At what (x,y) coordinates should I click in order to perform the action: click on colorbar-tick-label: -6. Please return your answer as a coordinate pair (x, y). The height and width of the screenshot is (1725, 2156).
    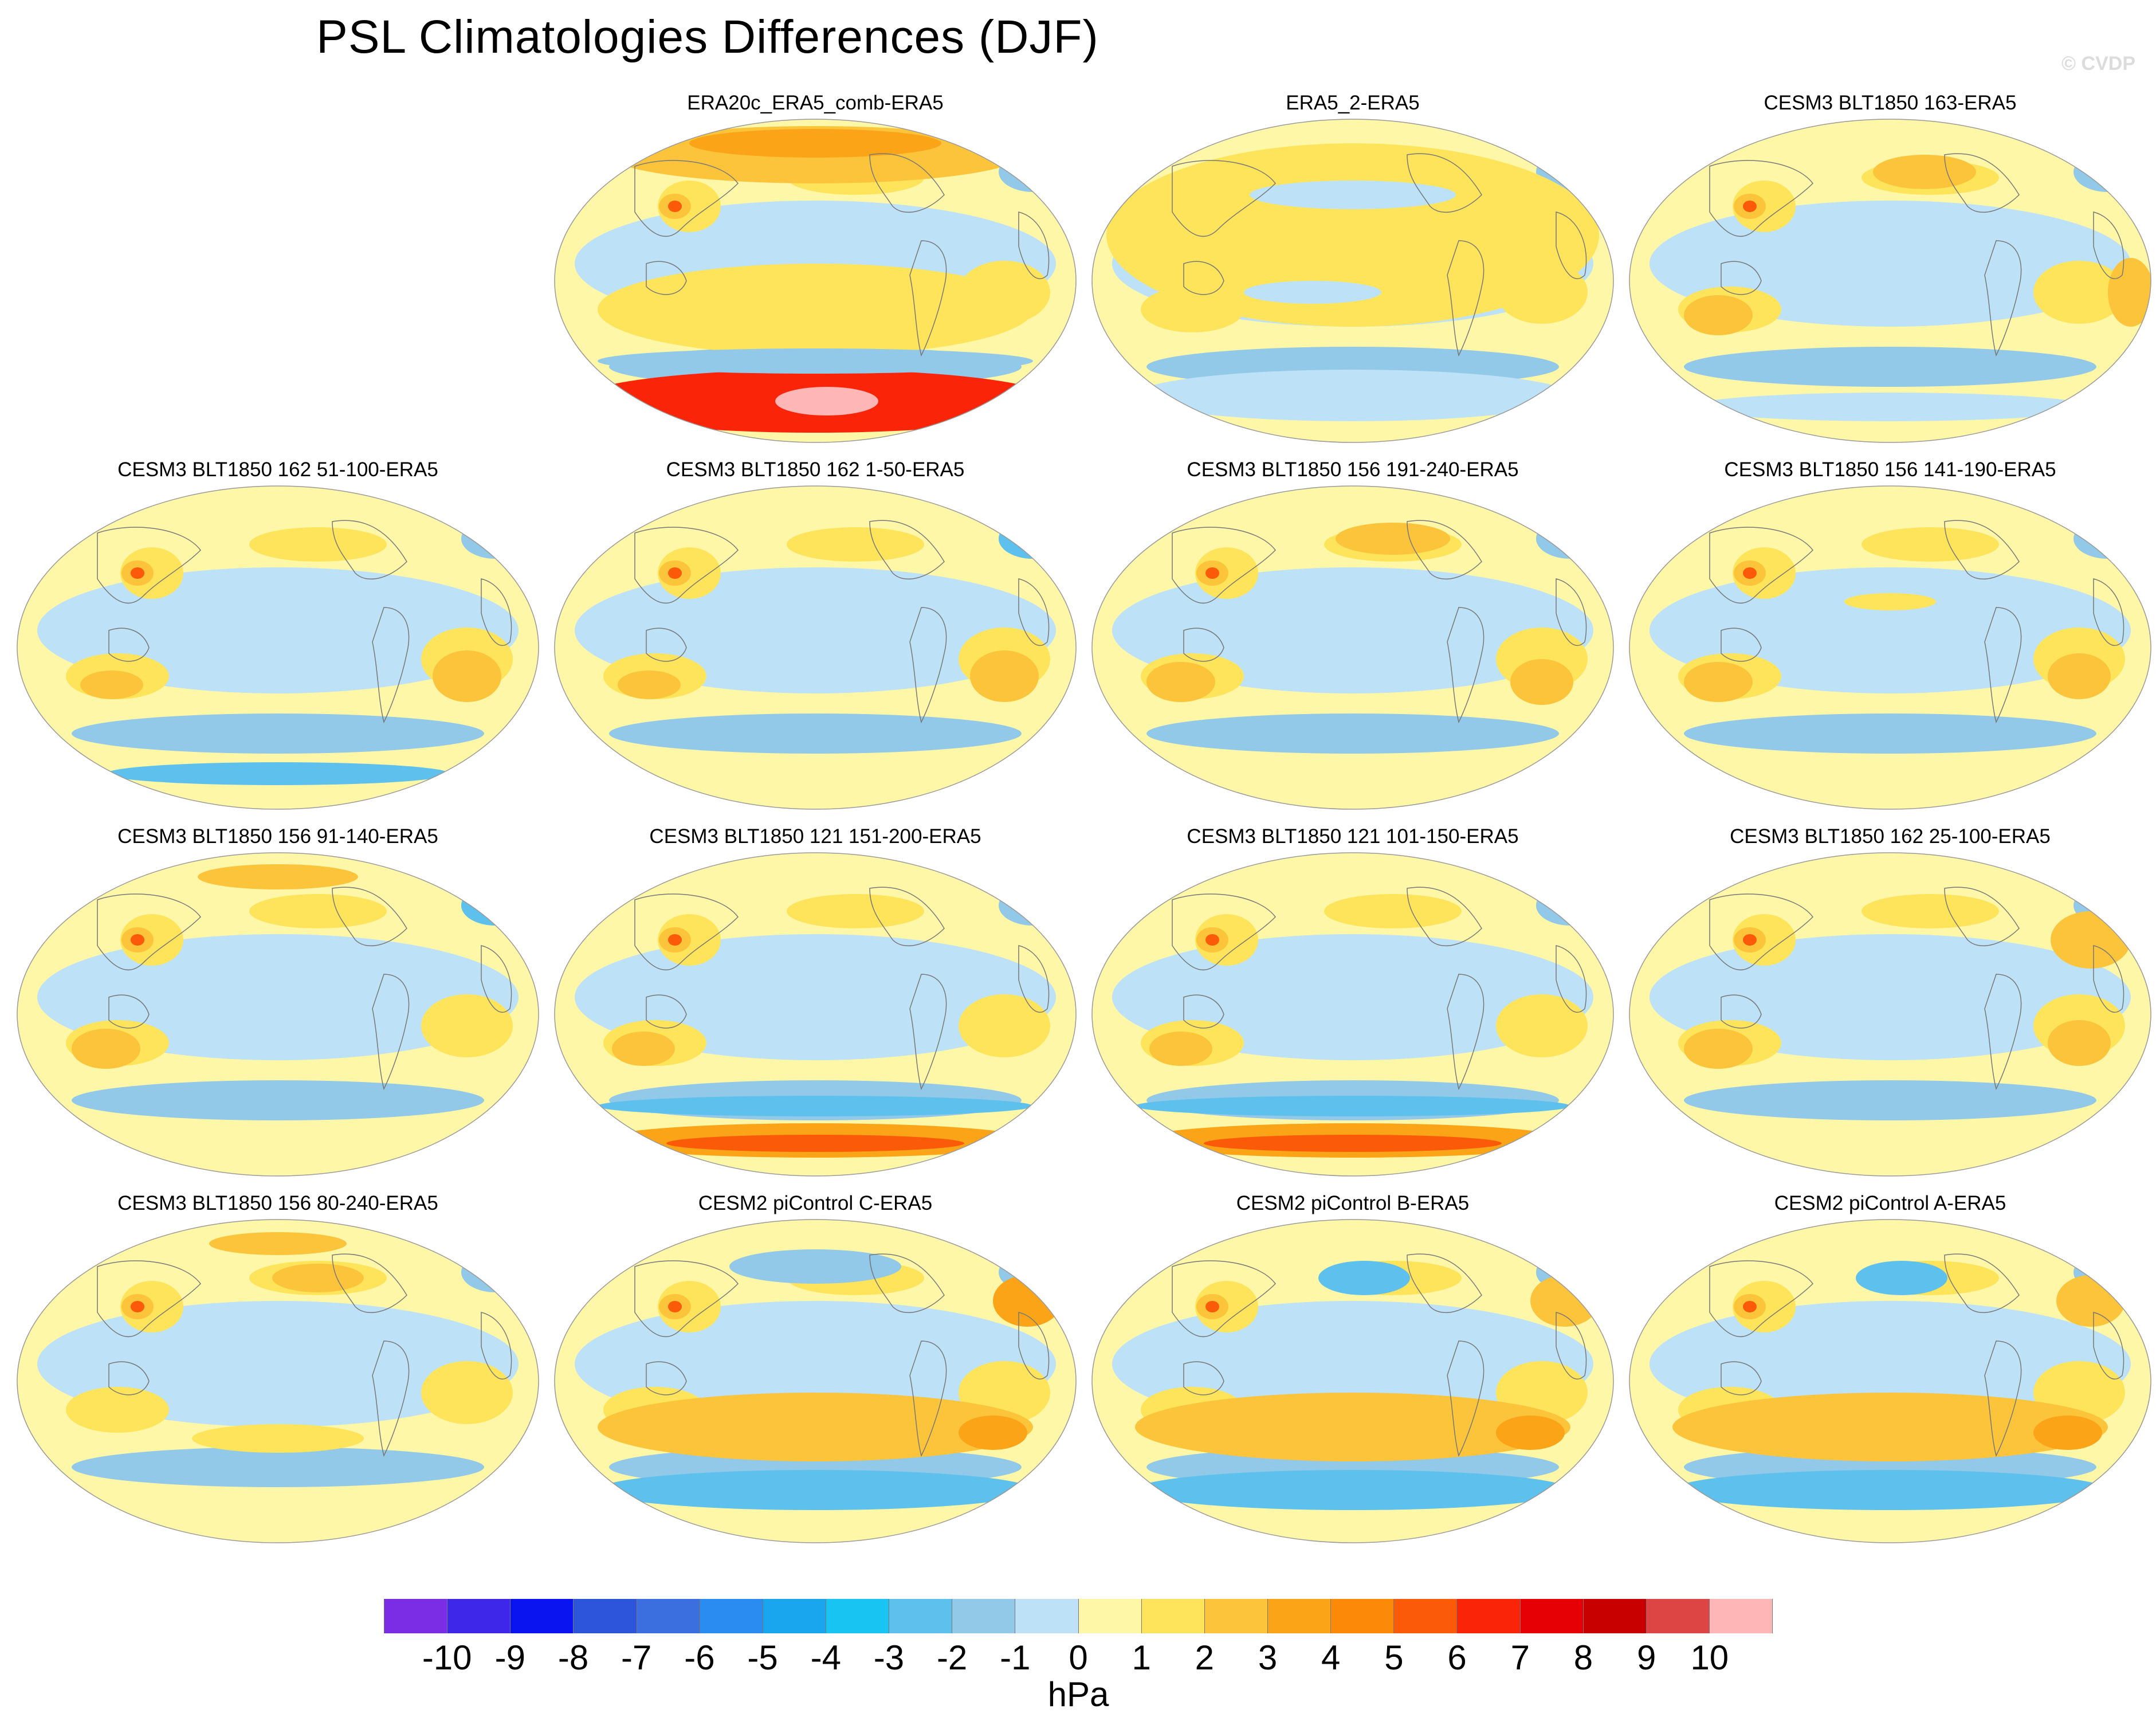
    Looking at the image, I should click on (699, 1658).